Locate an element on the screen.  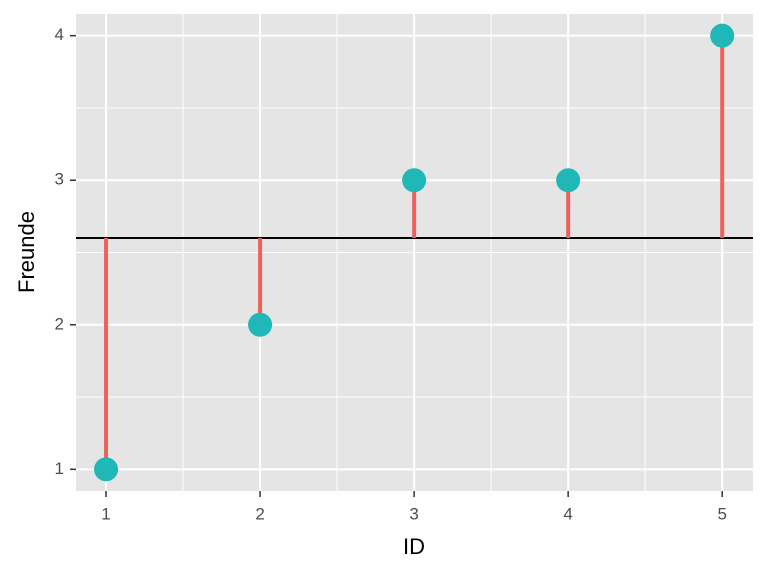
x-tick-label: 1 is located at coordinates (105, 513).